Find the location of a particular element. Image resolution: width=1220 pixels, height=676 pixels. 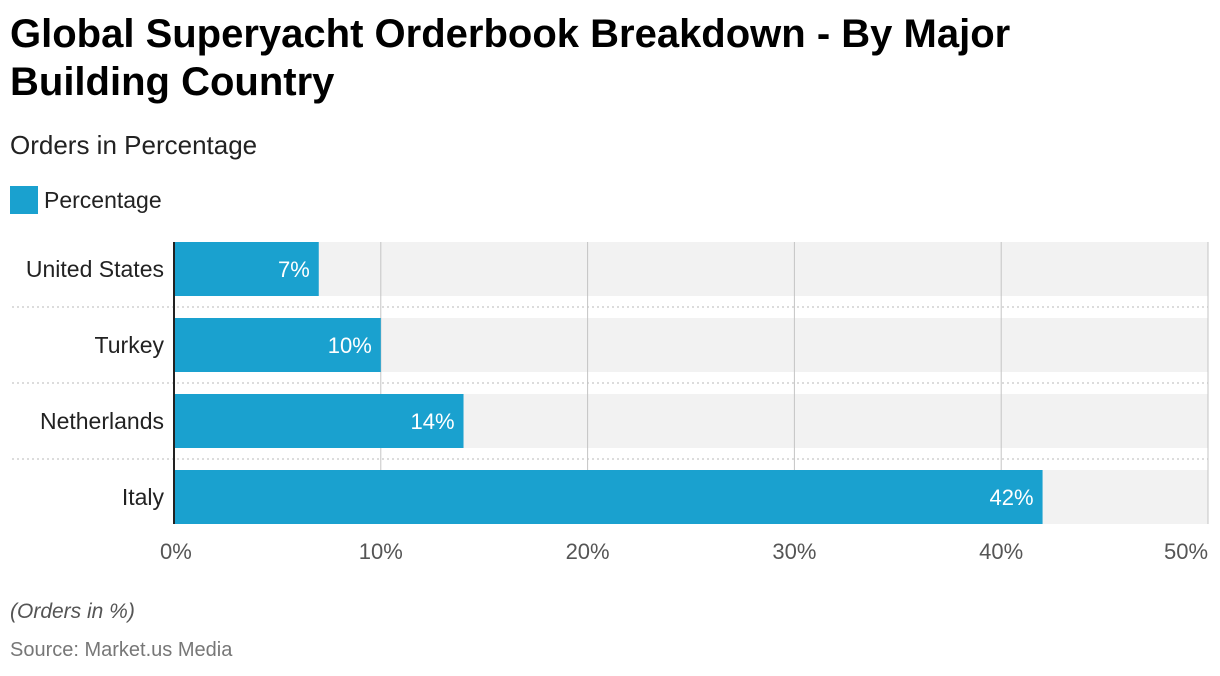

chart-note: (Orders in %) is located at coordinates (72, 611).